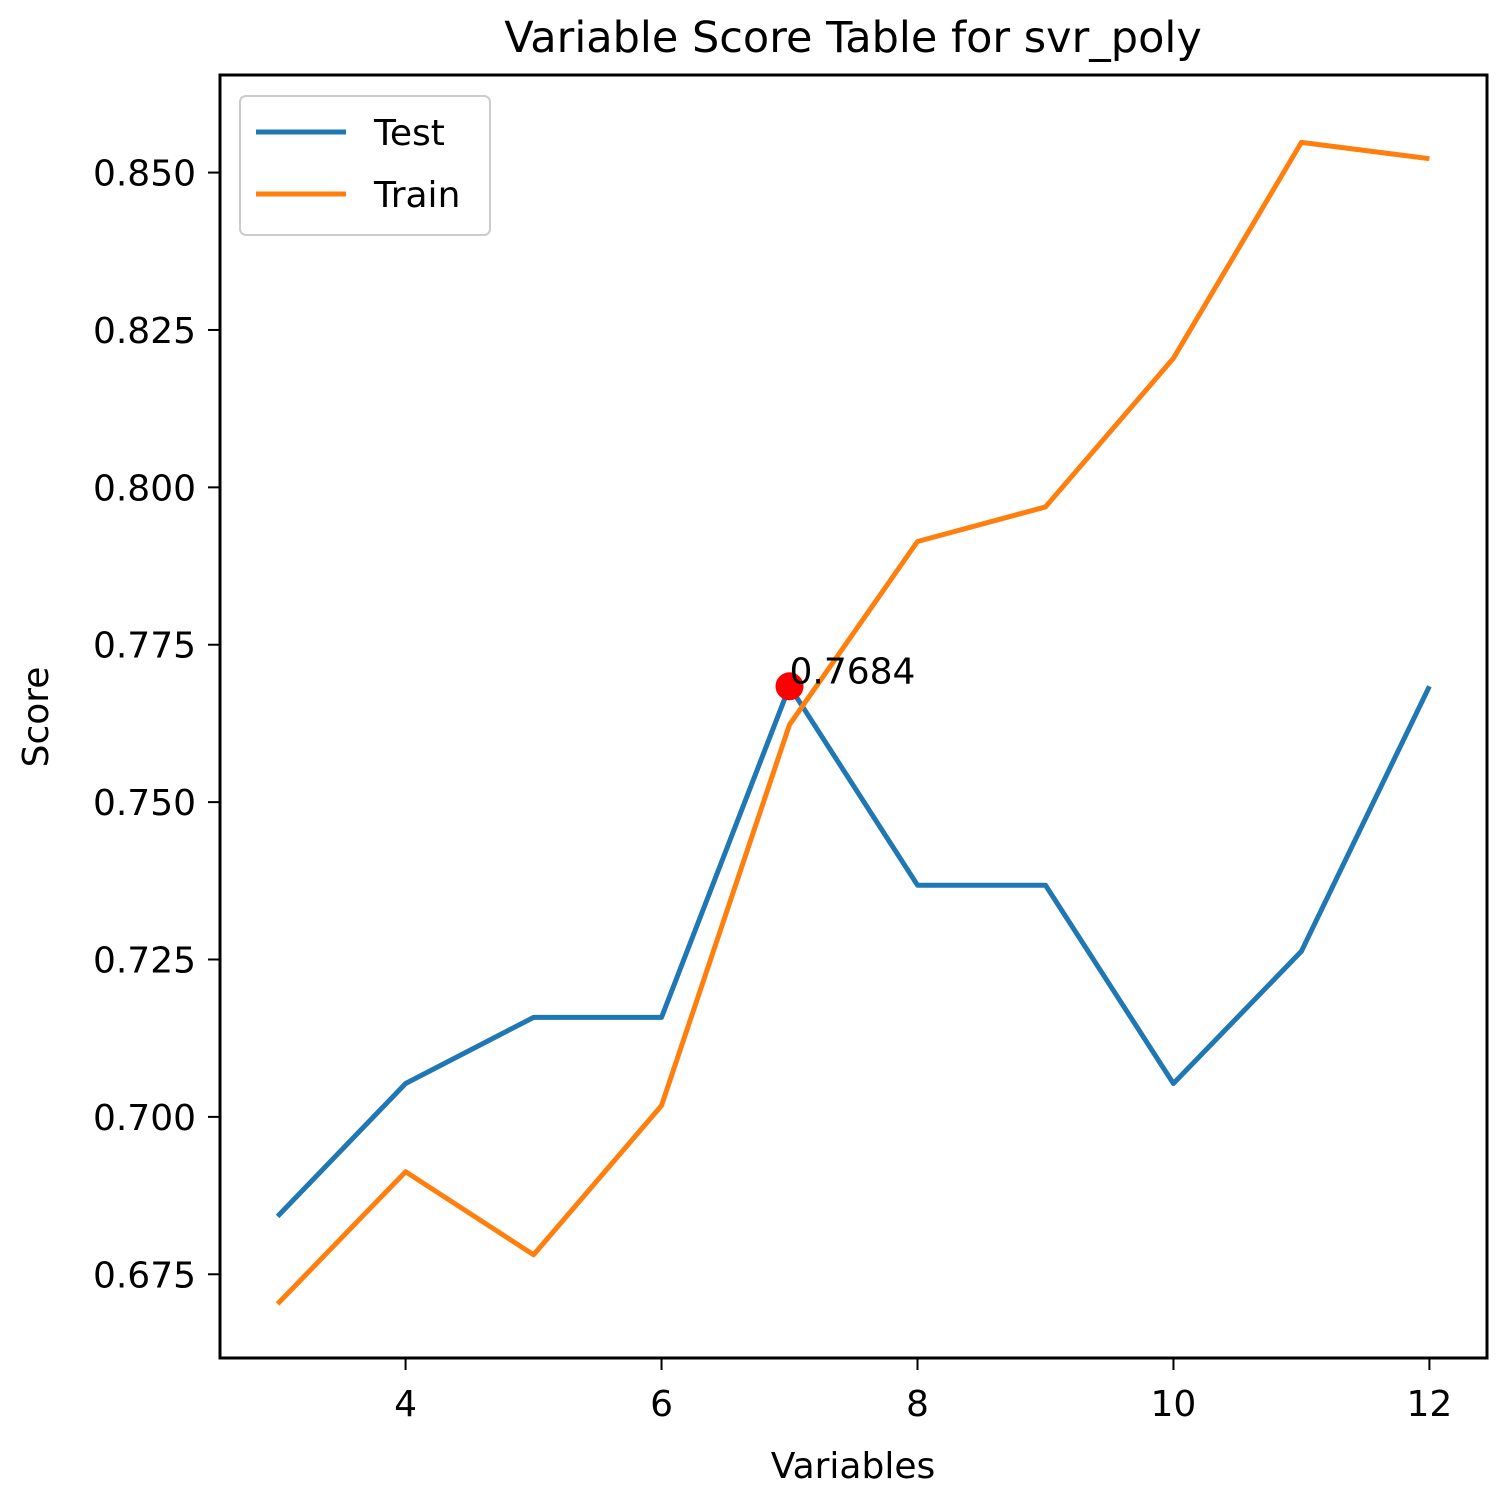 This screenshot has width=1500, height=1500. Describe the element at coordinates (416, 195) in the screenshot. I see `legend-label-train: Train` at that location.